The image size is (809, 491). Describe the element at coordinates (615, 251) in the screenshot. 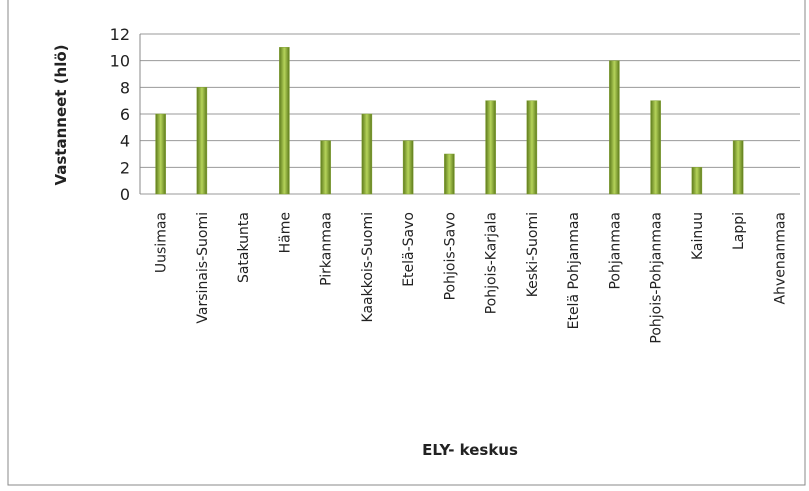

I see `x-tick-label: Pohjanmaa` at that location.